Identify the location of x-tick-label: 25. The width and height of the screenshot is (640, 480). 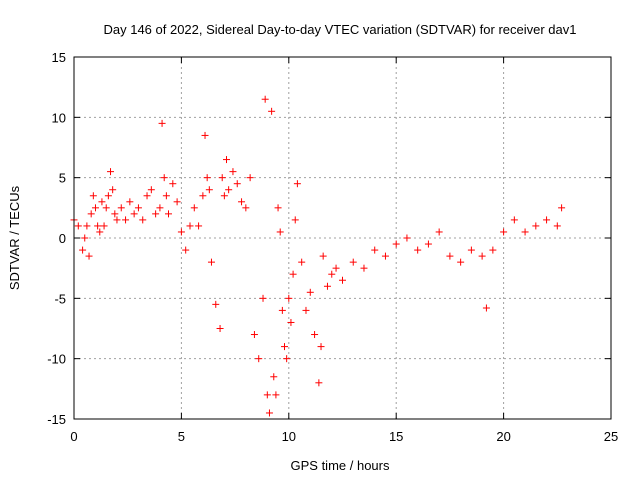
(611, 436).